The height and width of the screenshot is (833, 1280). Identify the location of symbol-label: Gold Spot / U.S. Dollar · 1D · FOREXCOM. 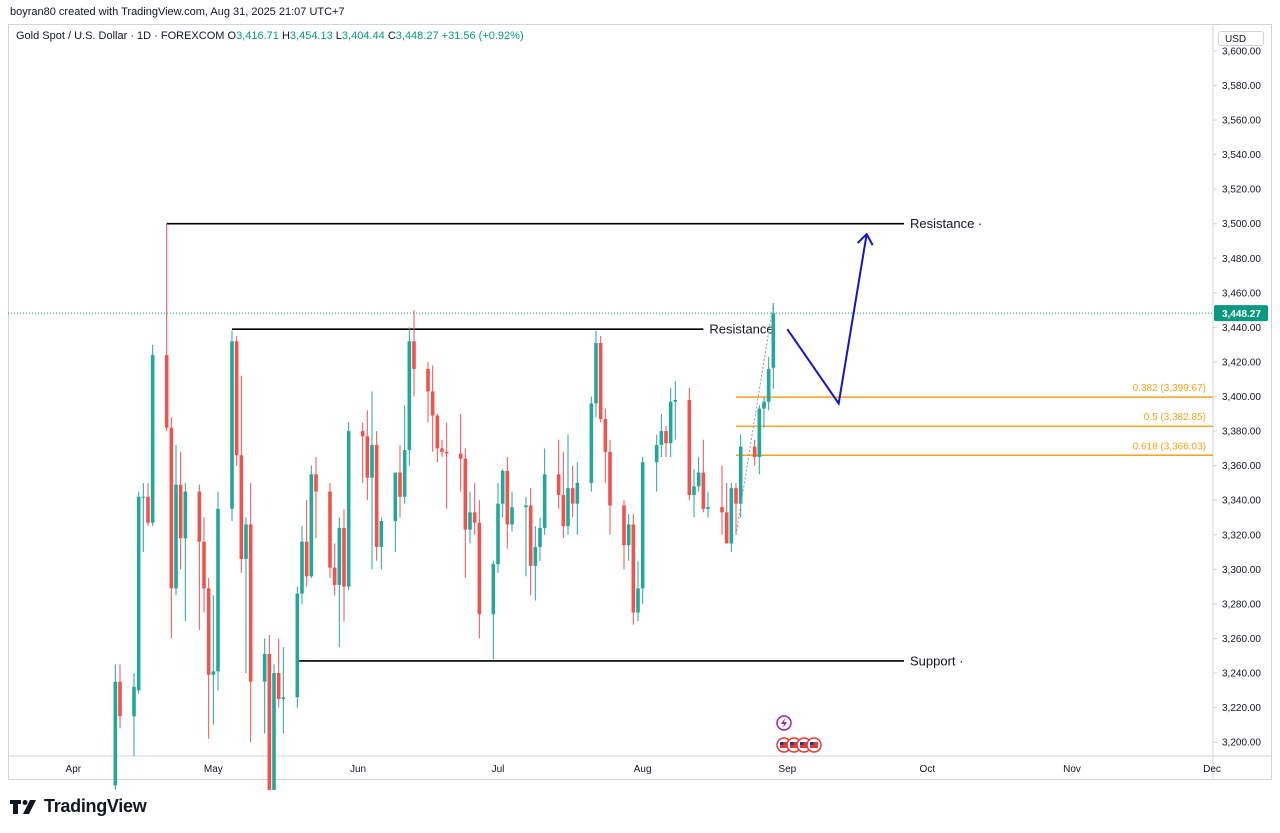
(120, 36).